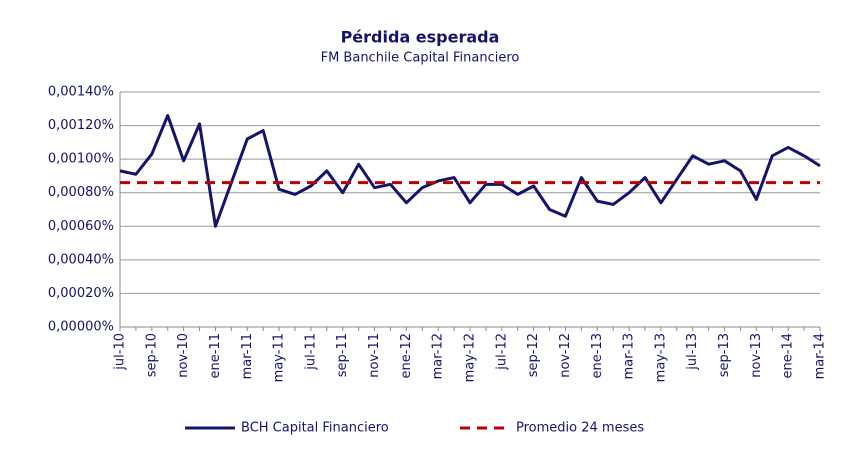  I want to click on y-tick-label: 0,00040%, so click(81, 259).